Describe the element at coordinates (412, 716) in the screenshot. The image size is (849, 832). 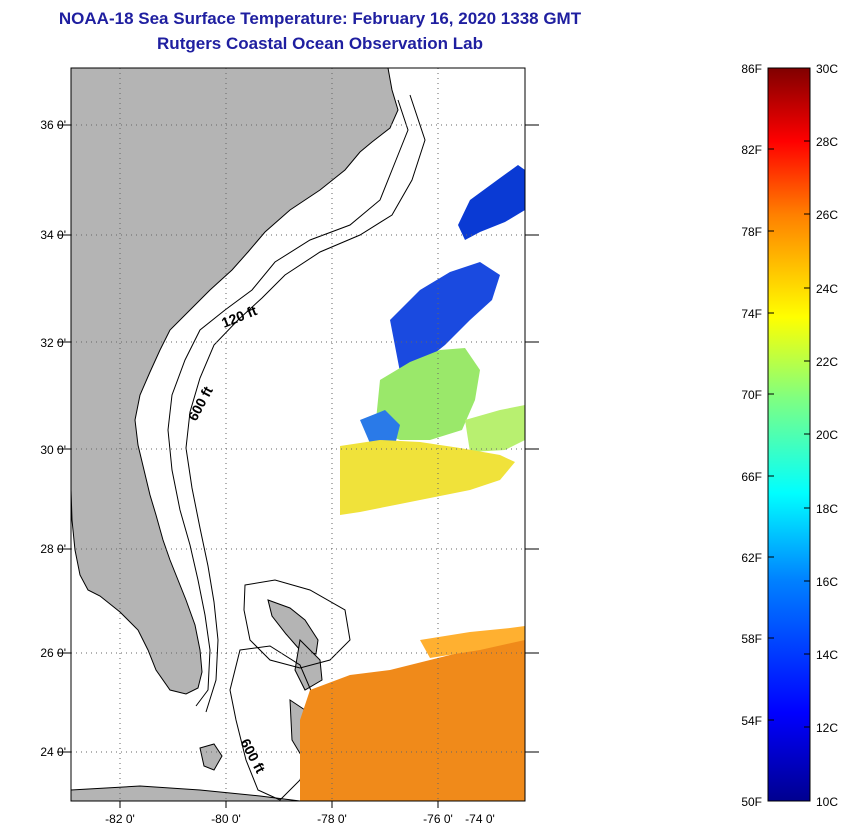
I see `sst-patch-orange-south` at that location.